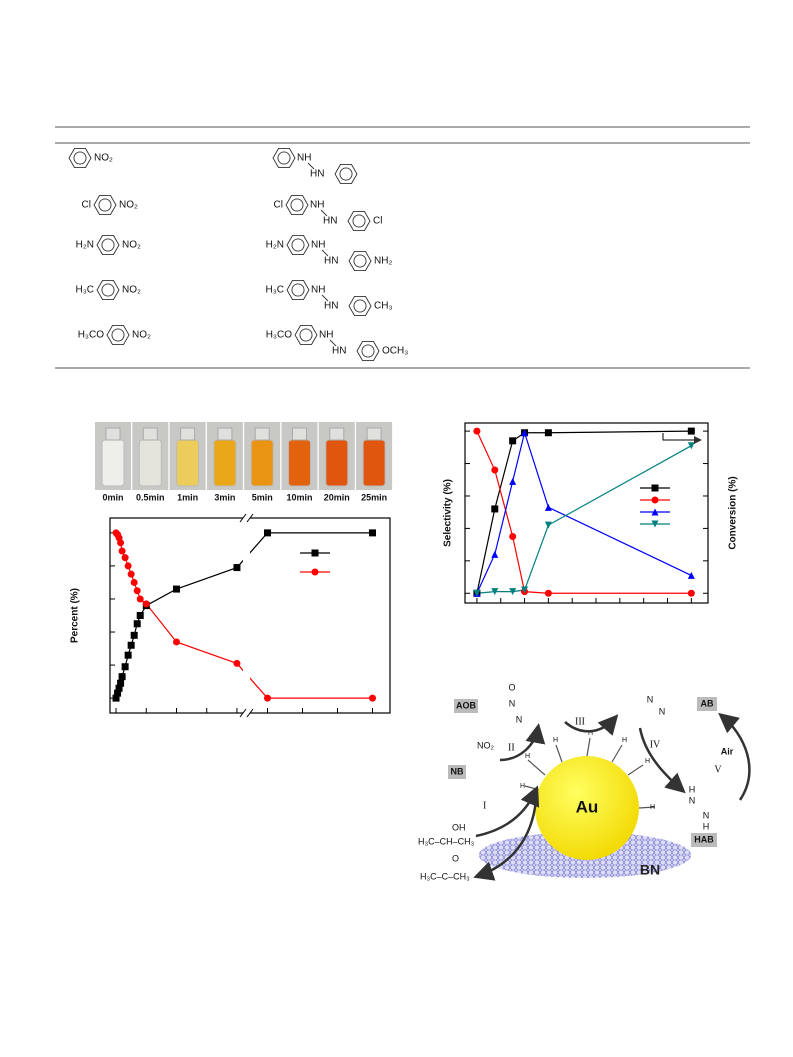 The image size is (793, 1057). I want to click on substituent: H₂N, so click(275, 245).